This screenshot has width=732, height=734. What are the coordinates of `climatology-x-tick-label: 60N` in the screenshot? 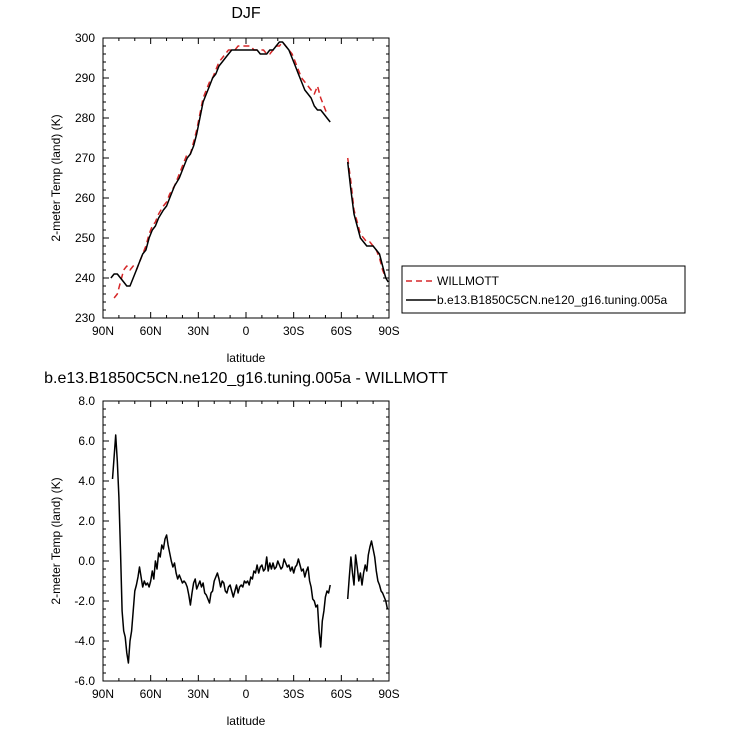 It's located at (151, 331).